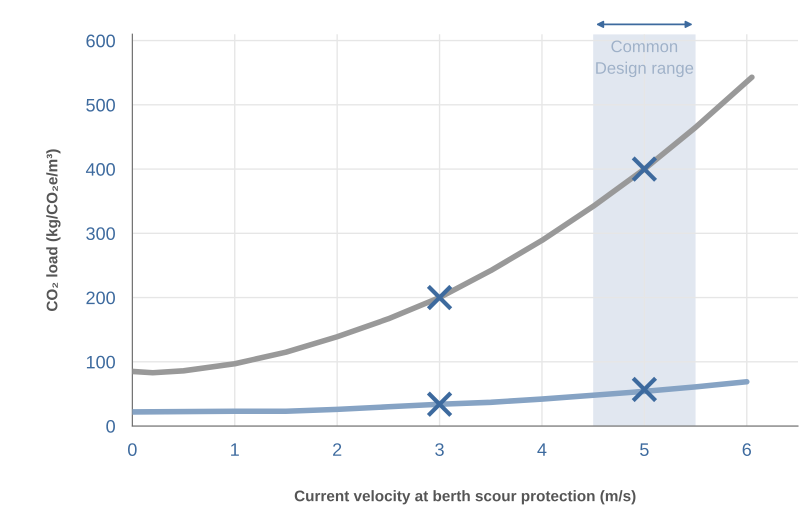 This screenshot has height=526, width=802. Describe the element at coordinates (337, 449) in the screenshot. I see `x-tick-label: 2` at that location.